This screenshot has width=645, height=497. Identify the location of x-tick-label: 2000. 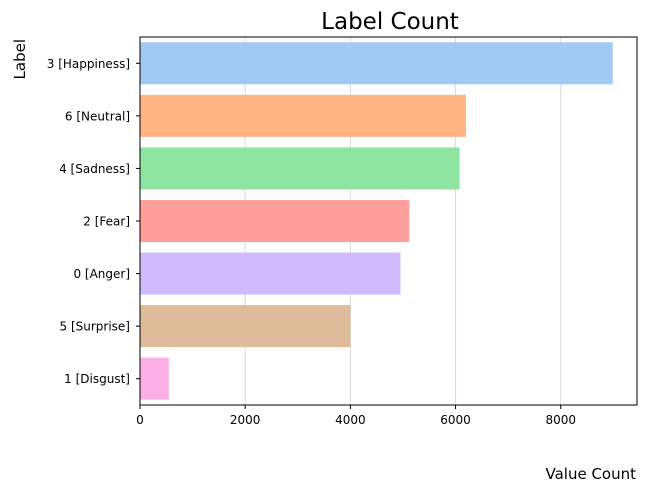
(245, 420).